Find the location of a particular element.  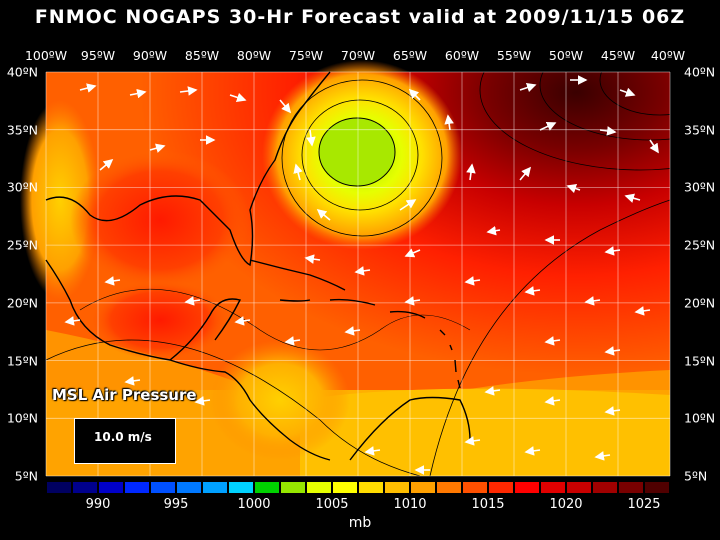

vector-legend-box is located at coordinates (125, 441).